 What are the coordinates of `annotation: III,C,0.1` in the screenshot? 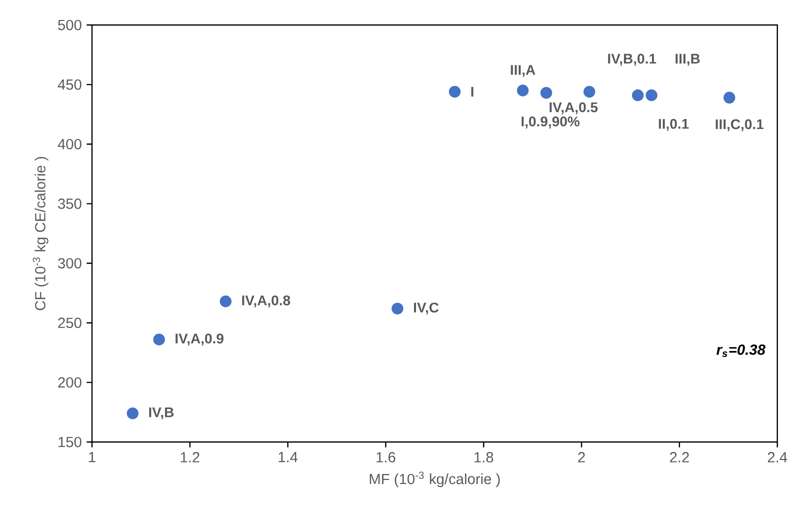 It's located at (740, 125).